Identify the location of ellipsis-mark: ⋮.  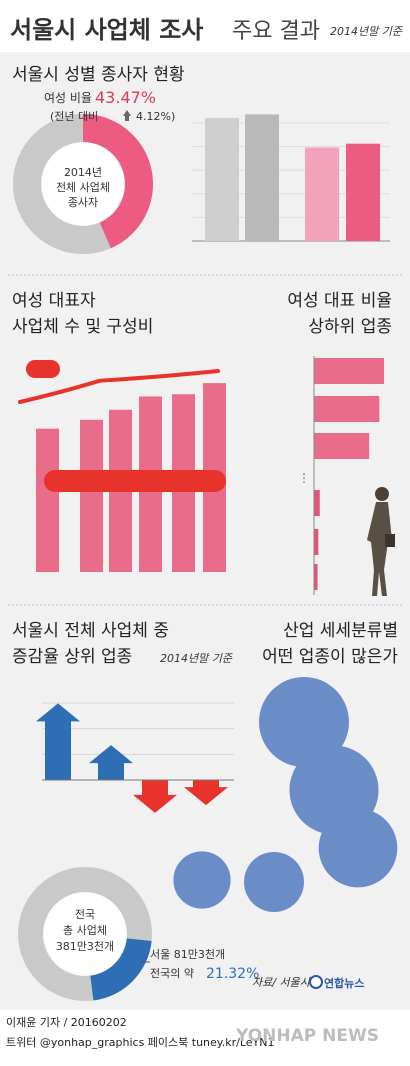
(304, 478).